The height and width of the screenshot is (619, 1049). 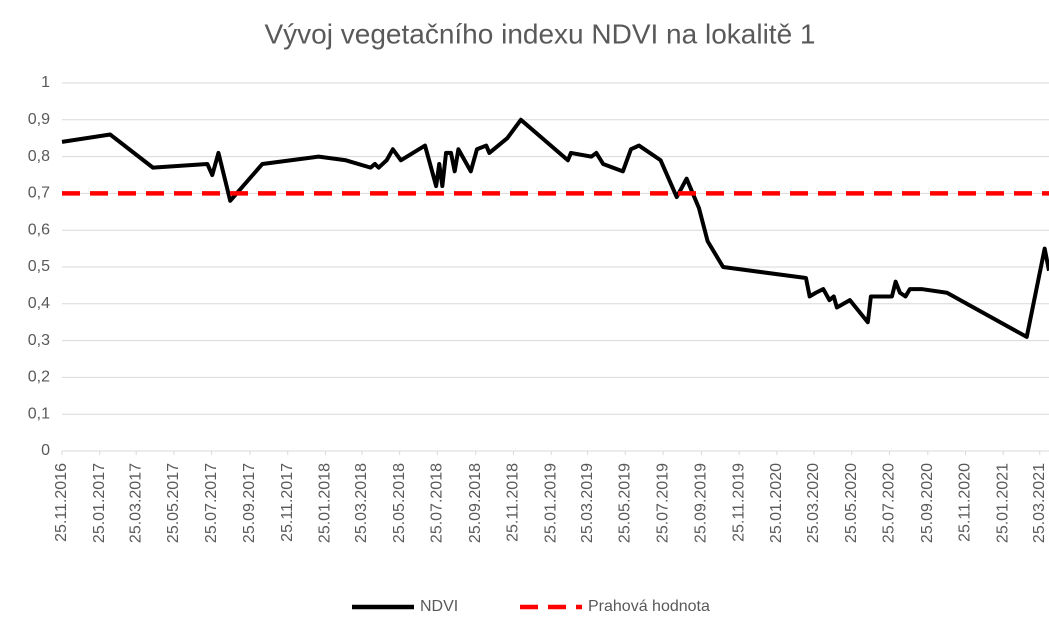 I want to click on y-tick-label: 0,7, so click(x=39, y=193).